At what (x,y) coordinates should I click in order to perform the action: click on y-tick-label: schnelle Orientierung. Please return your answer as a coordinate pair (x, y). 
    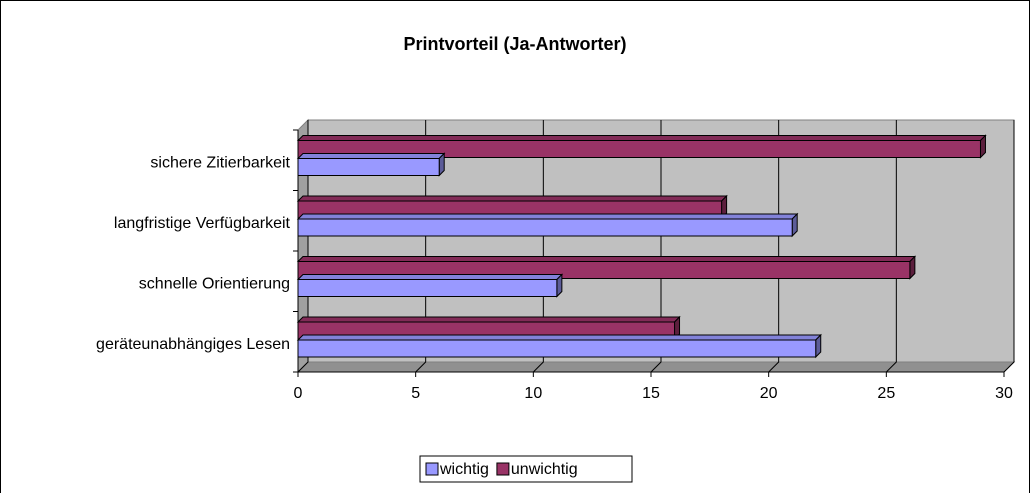
    Looking at the image, I should click on (214, 284).